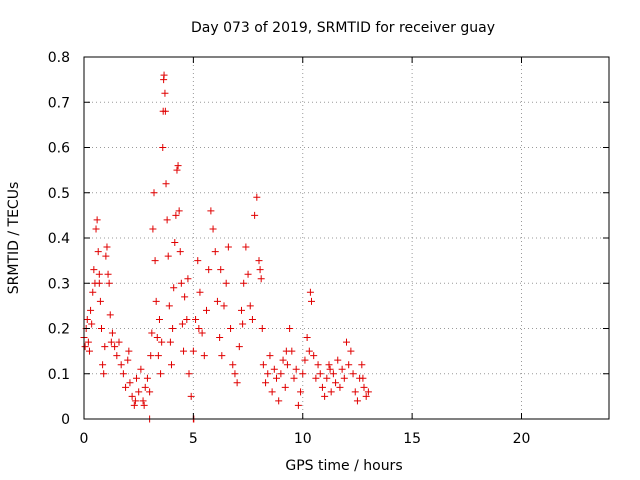 The image size is (640, 480). Describe the element at coordinates (14, 238) in the screenshot. I see `y-axis-title: SRMTID / TECUs` at that location.